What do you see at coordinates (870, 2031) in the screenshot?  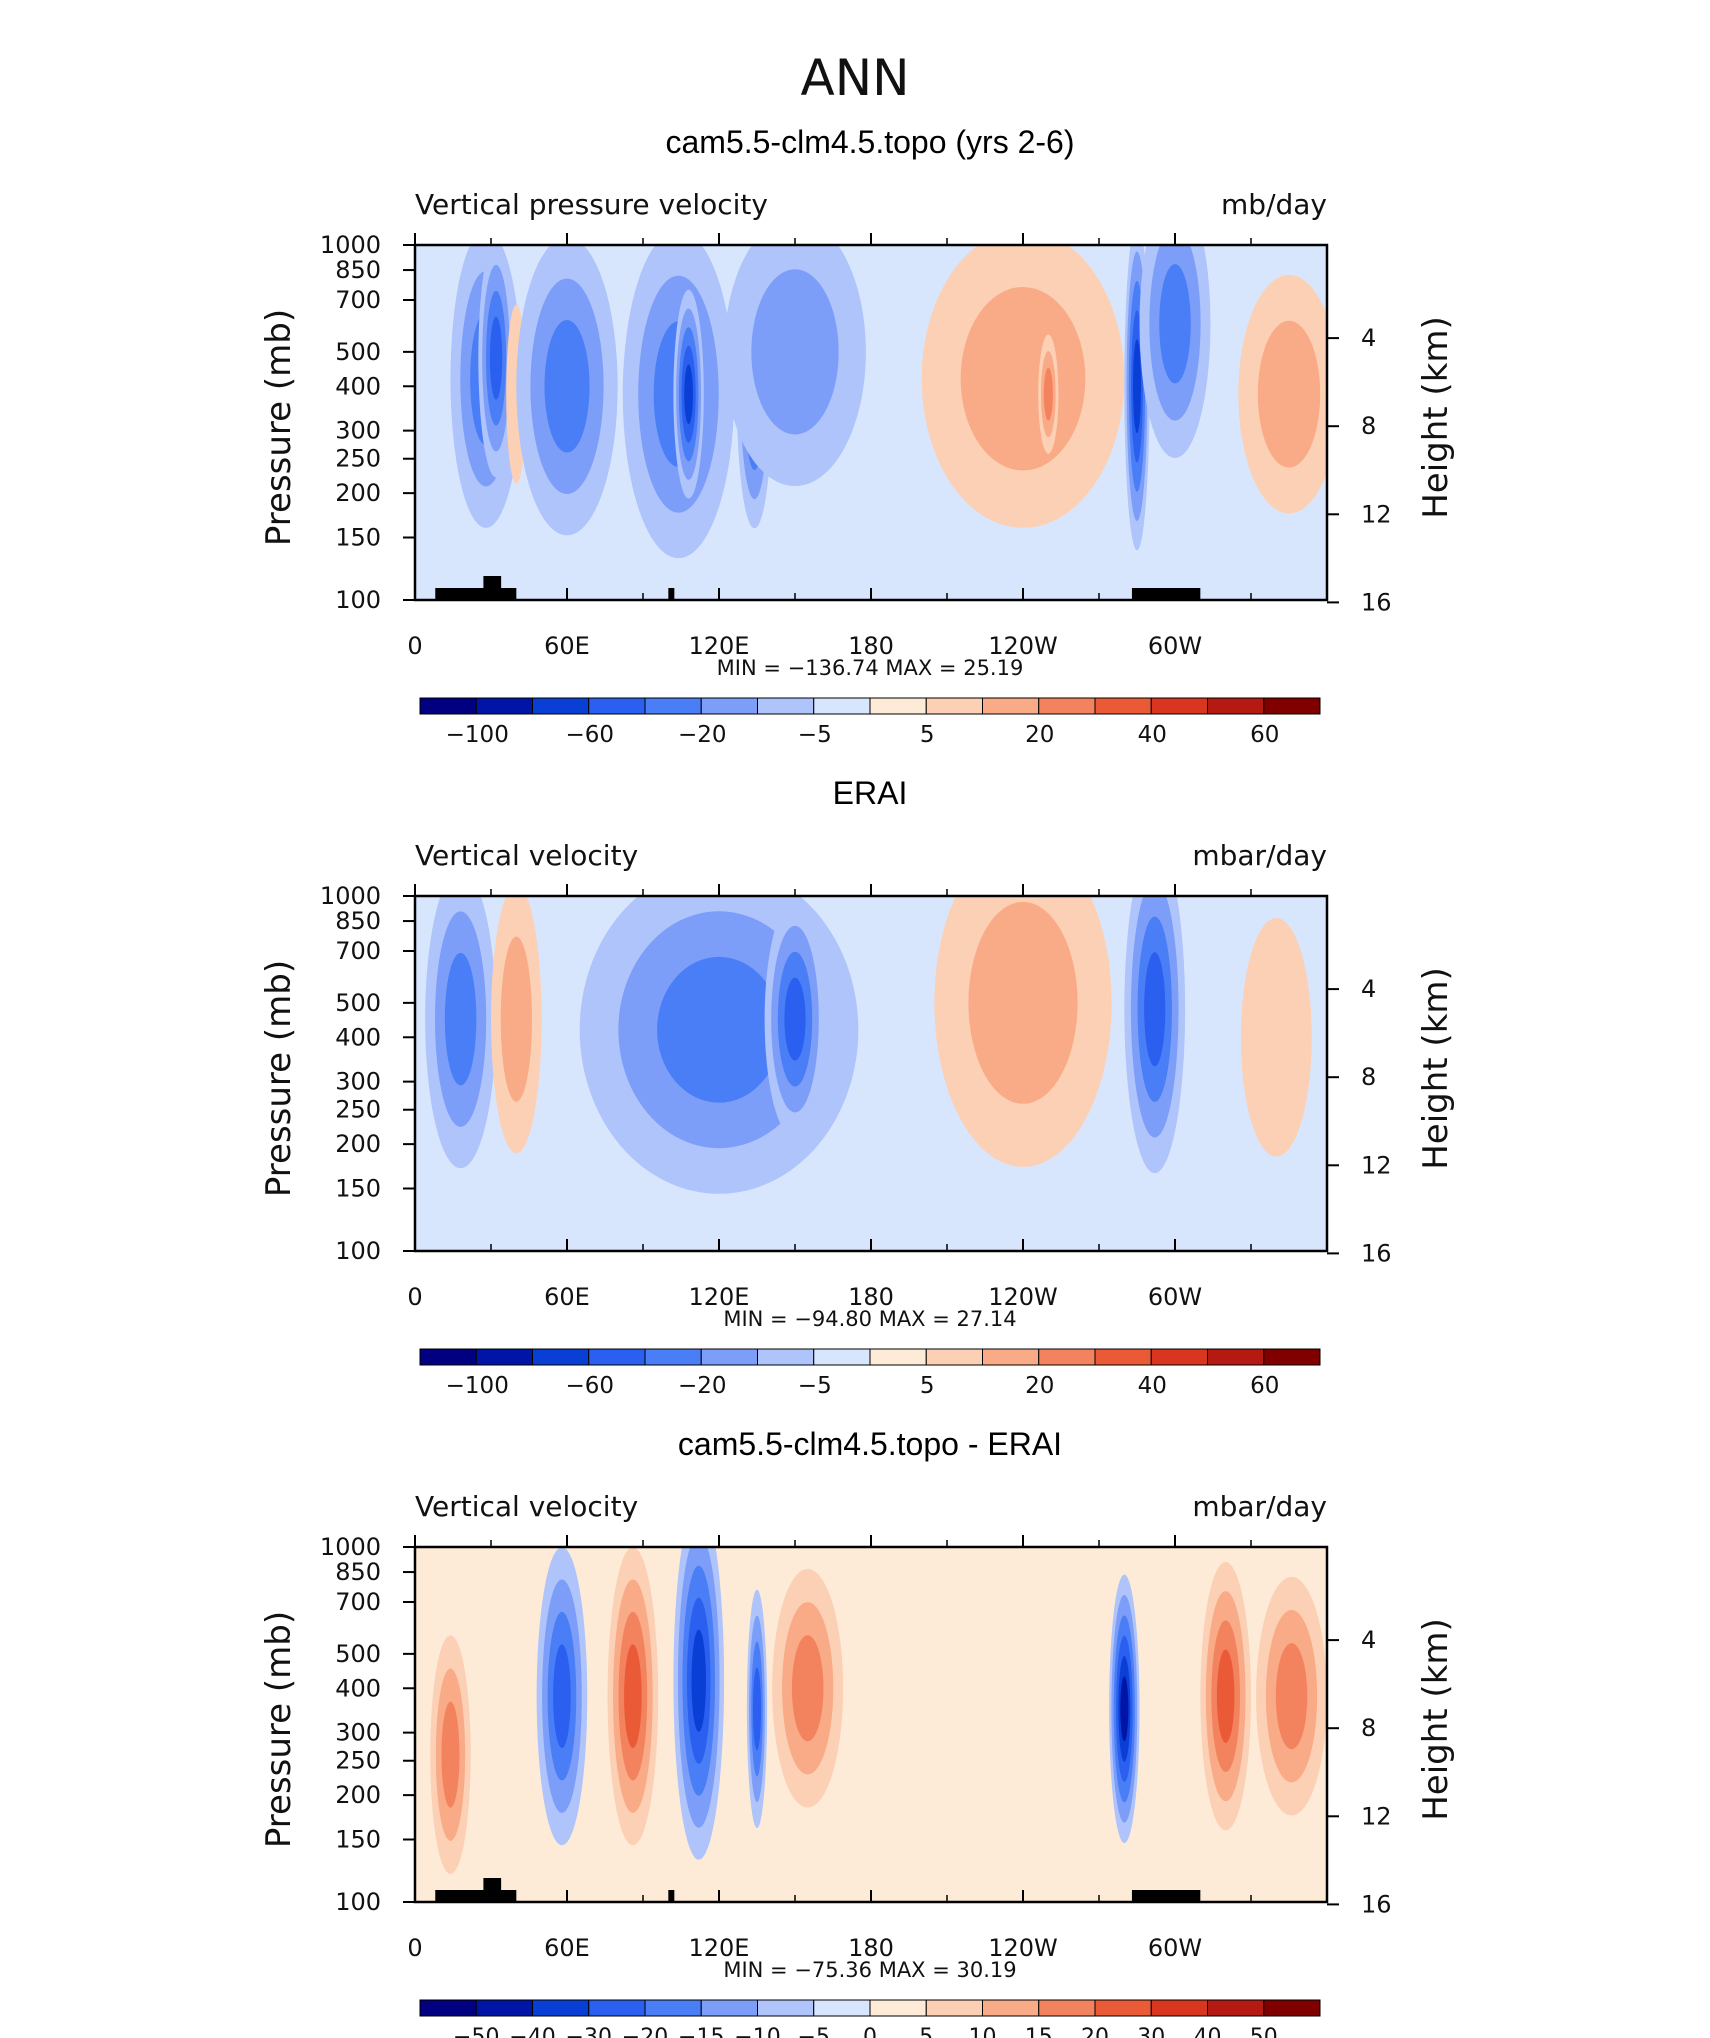 I see `colorbar-label: 0` at bounding box center [870, 2031].